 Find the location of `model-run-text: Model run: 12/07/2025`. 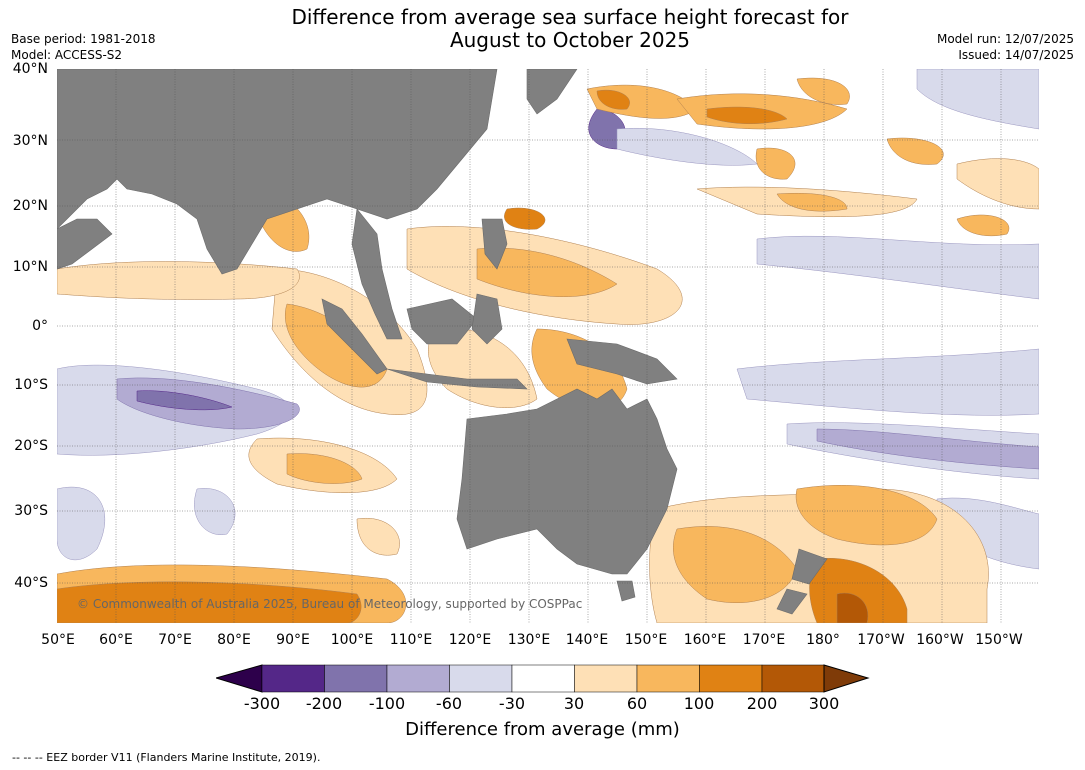

model-run-text: Model run: 12/07/2025 is located at coordinates (1005, 39).